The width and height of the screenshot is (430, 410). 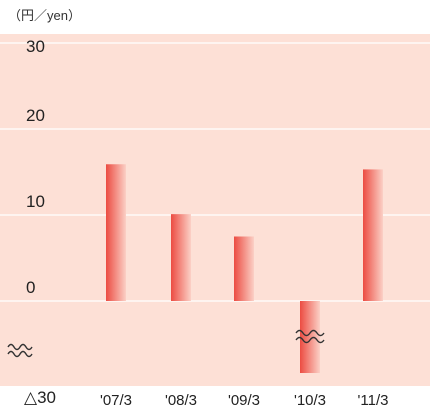 What do you see at coordinates (20, 350) in the screenshot?
I see `axis-break-mark` at bounding box center [20, 350].